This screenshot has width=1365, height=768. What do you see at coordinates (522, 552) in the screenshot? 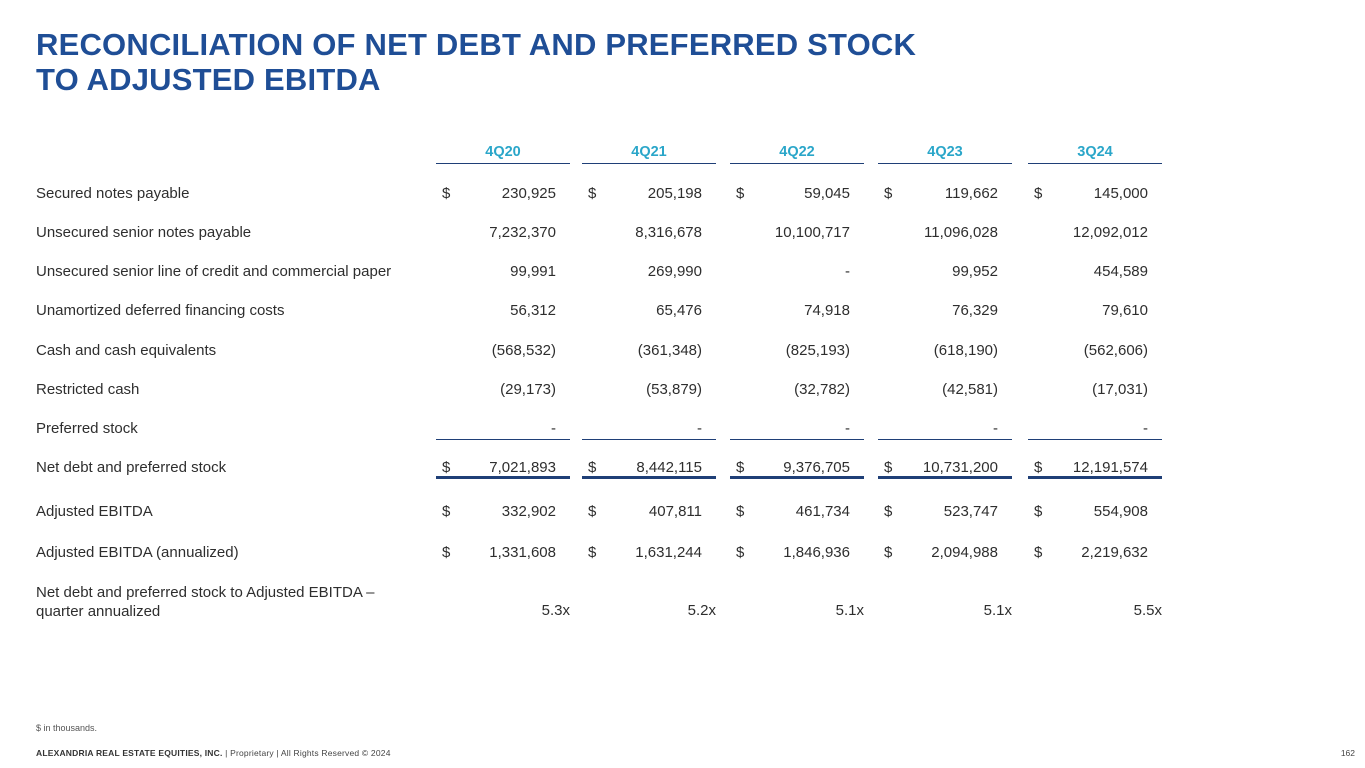
I see `cell-value: 1,331,608` at bounding box center [522, 552].